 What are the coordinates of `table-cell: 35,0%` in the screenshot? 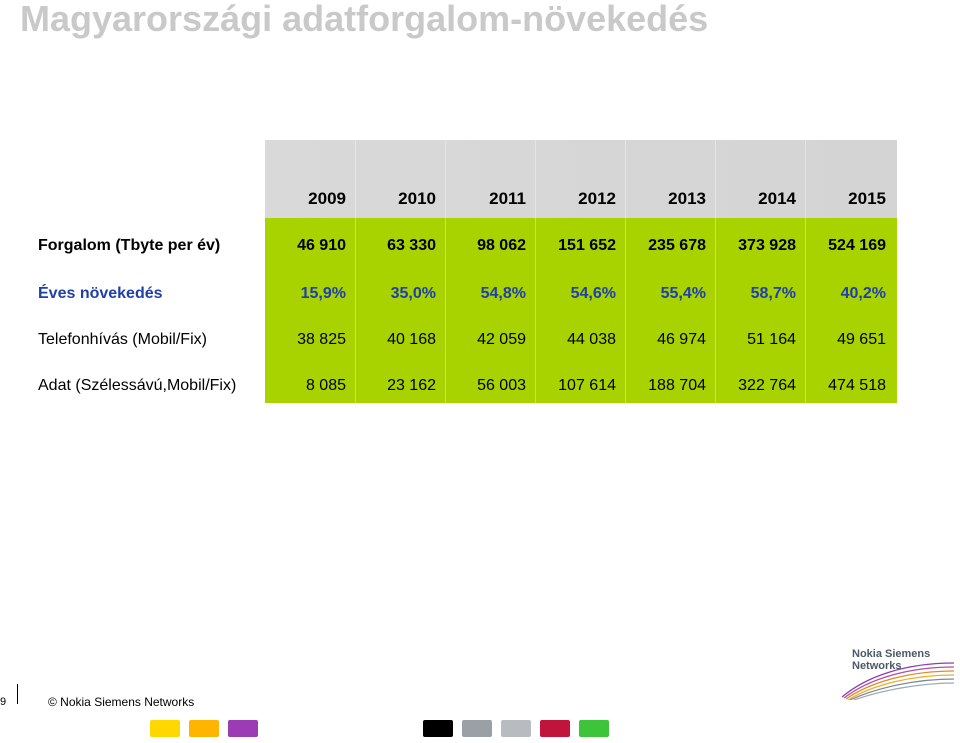 It's located at (413, 293).